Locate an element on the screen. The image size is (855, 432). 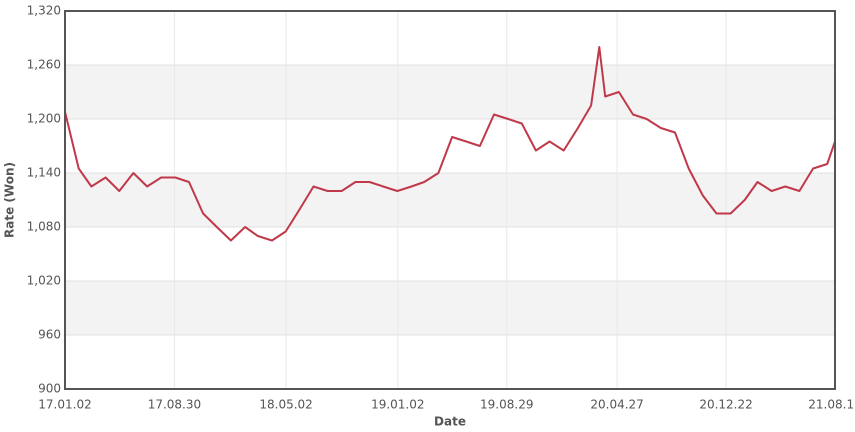
x-tick-label: 17.01.02 is located at coordinates (64, 405).